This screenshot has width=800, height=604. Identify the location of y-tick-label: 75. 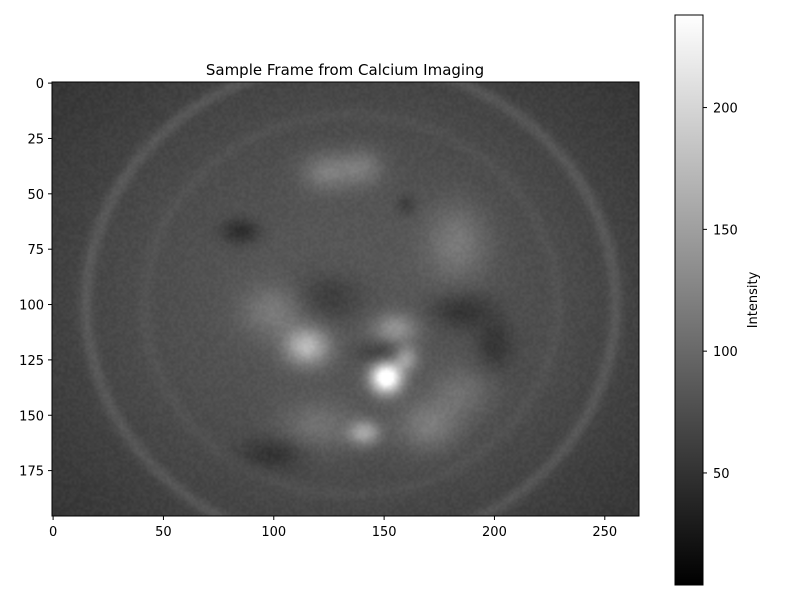
(35, 250).